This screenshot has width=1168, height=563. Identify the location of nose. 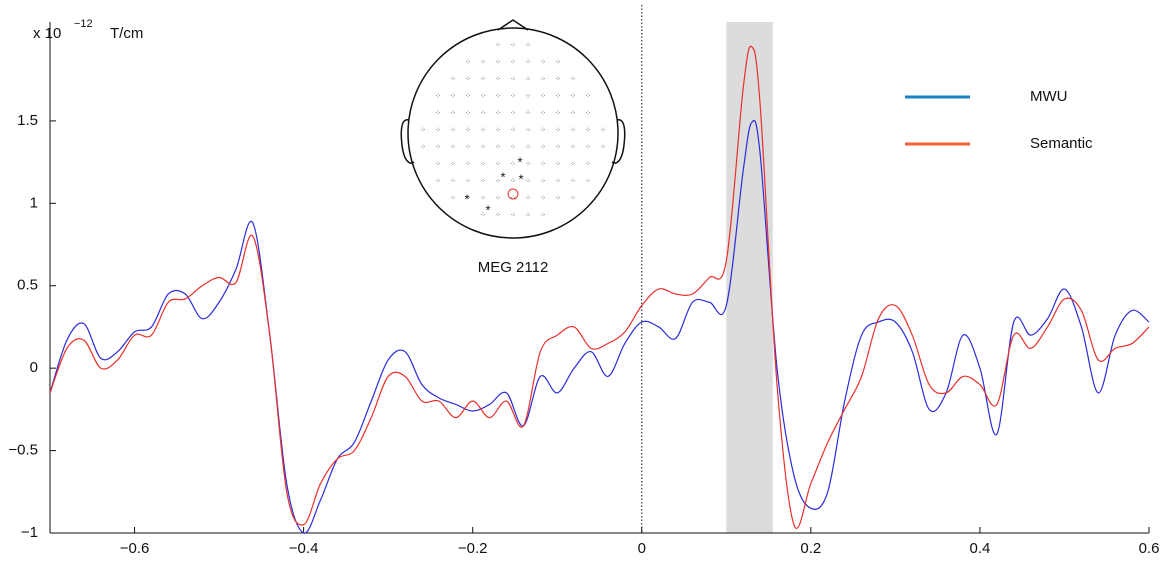
(513, 25).